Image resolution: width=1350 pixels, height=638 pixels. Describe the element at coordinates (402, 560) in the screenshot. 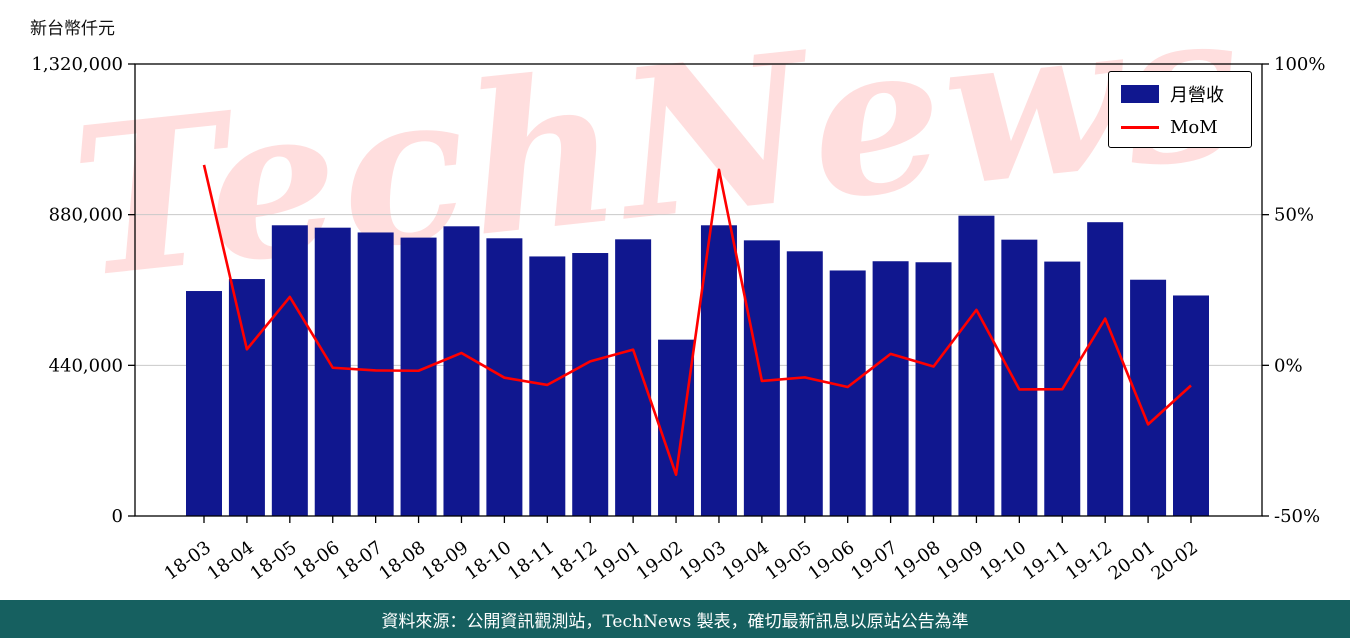

I see `x-tick-label: 18-08` at that location.